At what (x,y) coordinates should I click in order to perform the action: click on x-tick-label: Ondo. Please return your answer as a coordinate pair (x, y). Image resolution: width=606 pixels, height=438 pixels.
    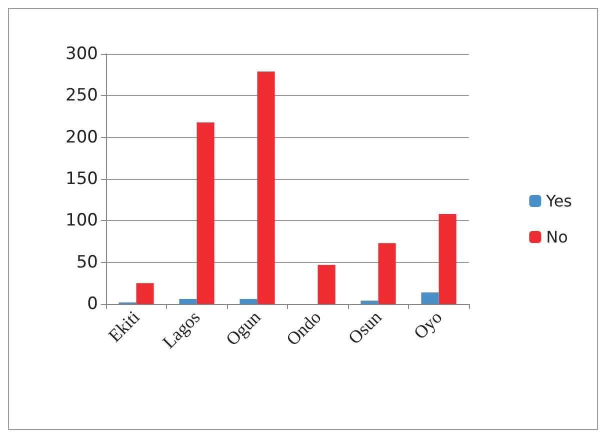
    Looking at the image, I should click on (303, 328).